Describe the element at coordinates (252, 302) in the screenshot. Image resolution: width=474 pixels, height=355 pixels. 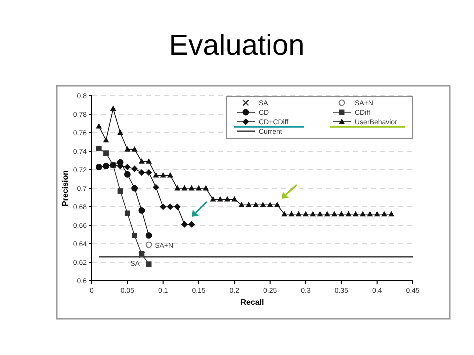
I see `x-axis-title: Recall` at that location.